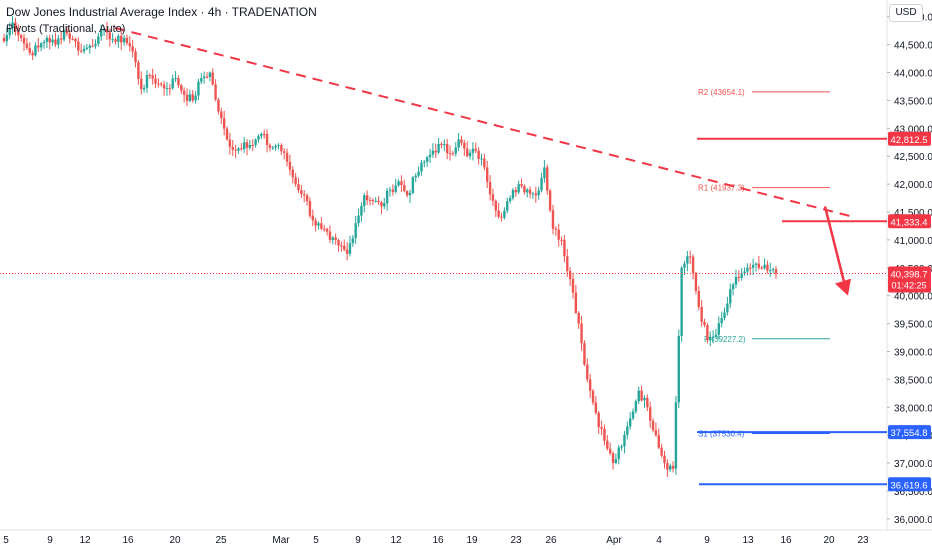 Image resolution: width=932 pixels, height=550 pixels. I want to click on pivot-label: S1 (37530.4), so click(721, 433).